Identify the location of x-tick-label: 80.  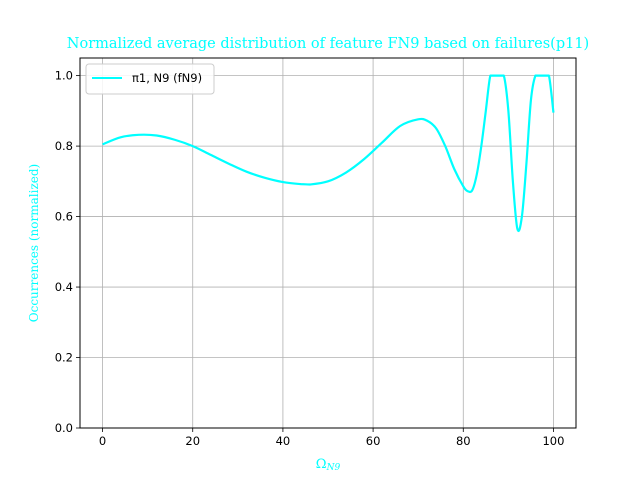
(463, 441).